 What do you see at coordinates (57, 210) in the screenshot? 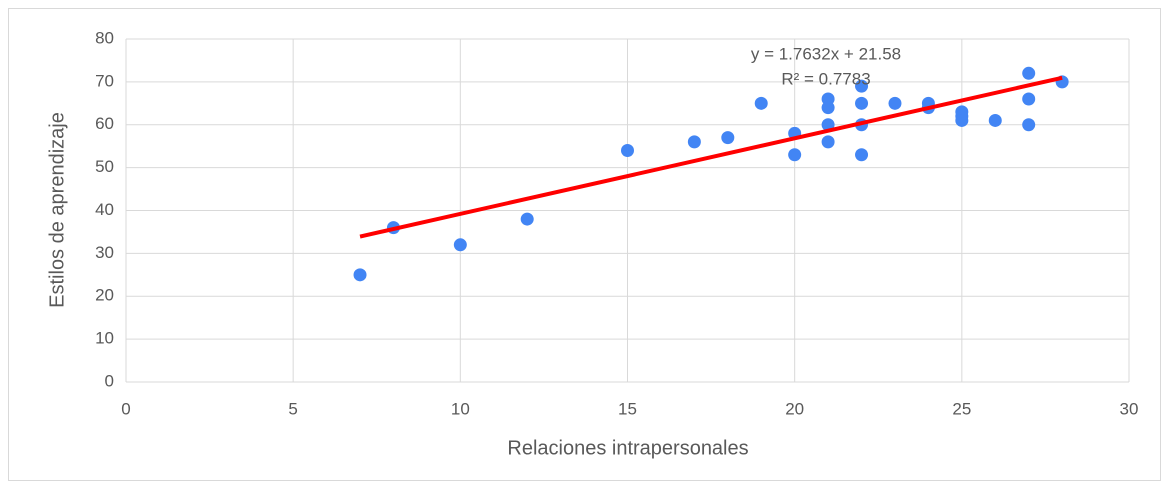
I see `y-axis-title: Estilos de aprendizaje` at bounding box center [57, 210].